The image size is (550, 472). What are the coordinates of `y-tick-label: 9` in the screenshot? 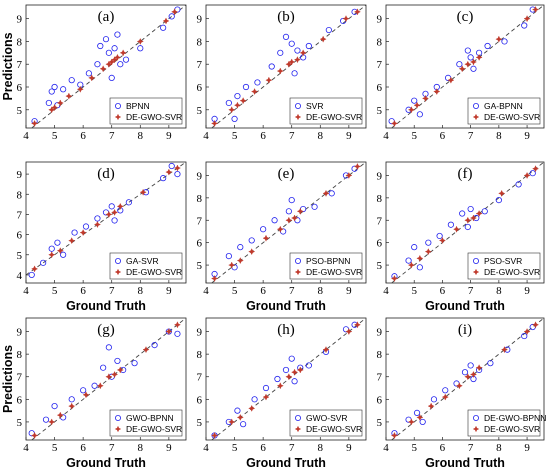 It's located at (200, 176).